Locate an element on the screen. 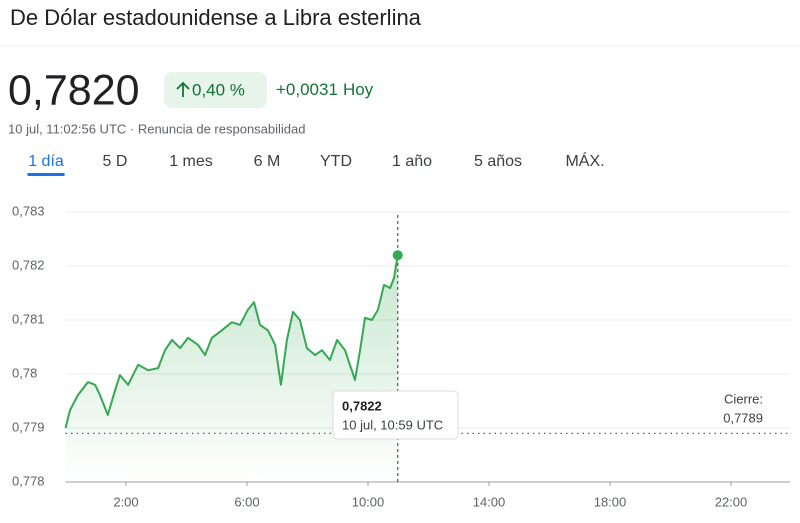 The width and height of the screenshot is (800, 523). x-tick-label: 6:00 is located at coordinates (246, 501).